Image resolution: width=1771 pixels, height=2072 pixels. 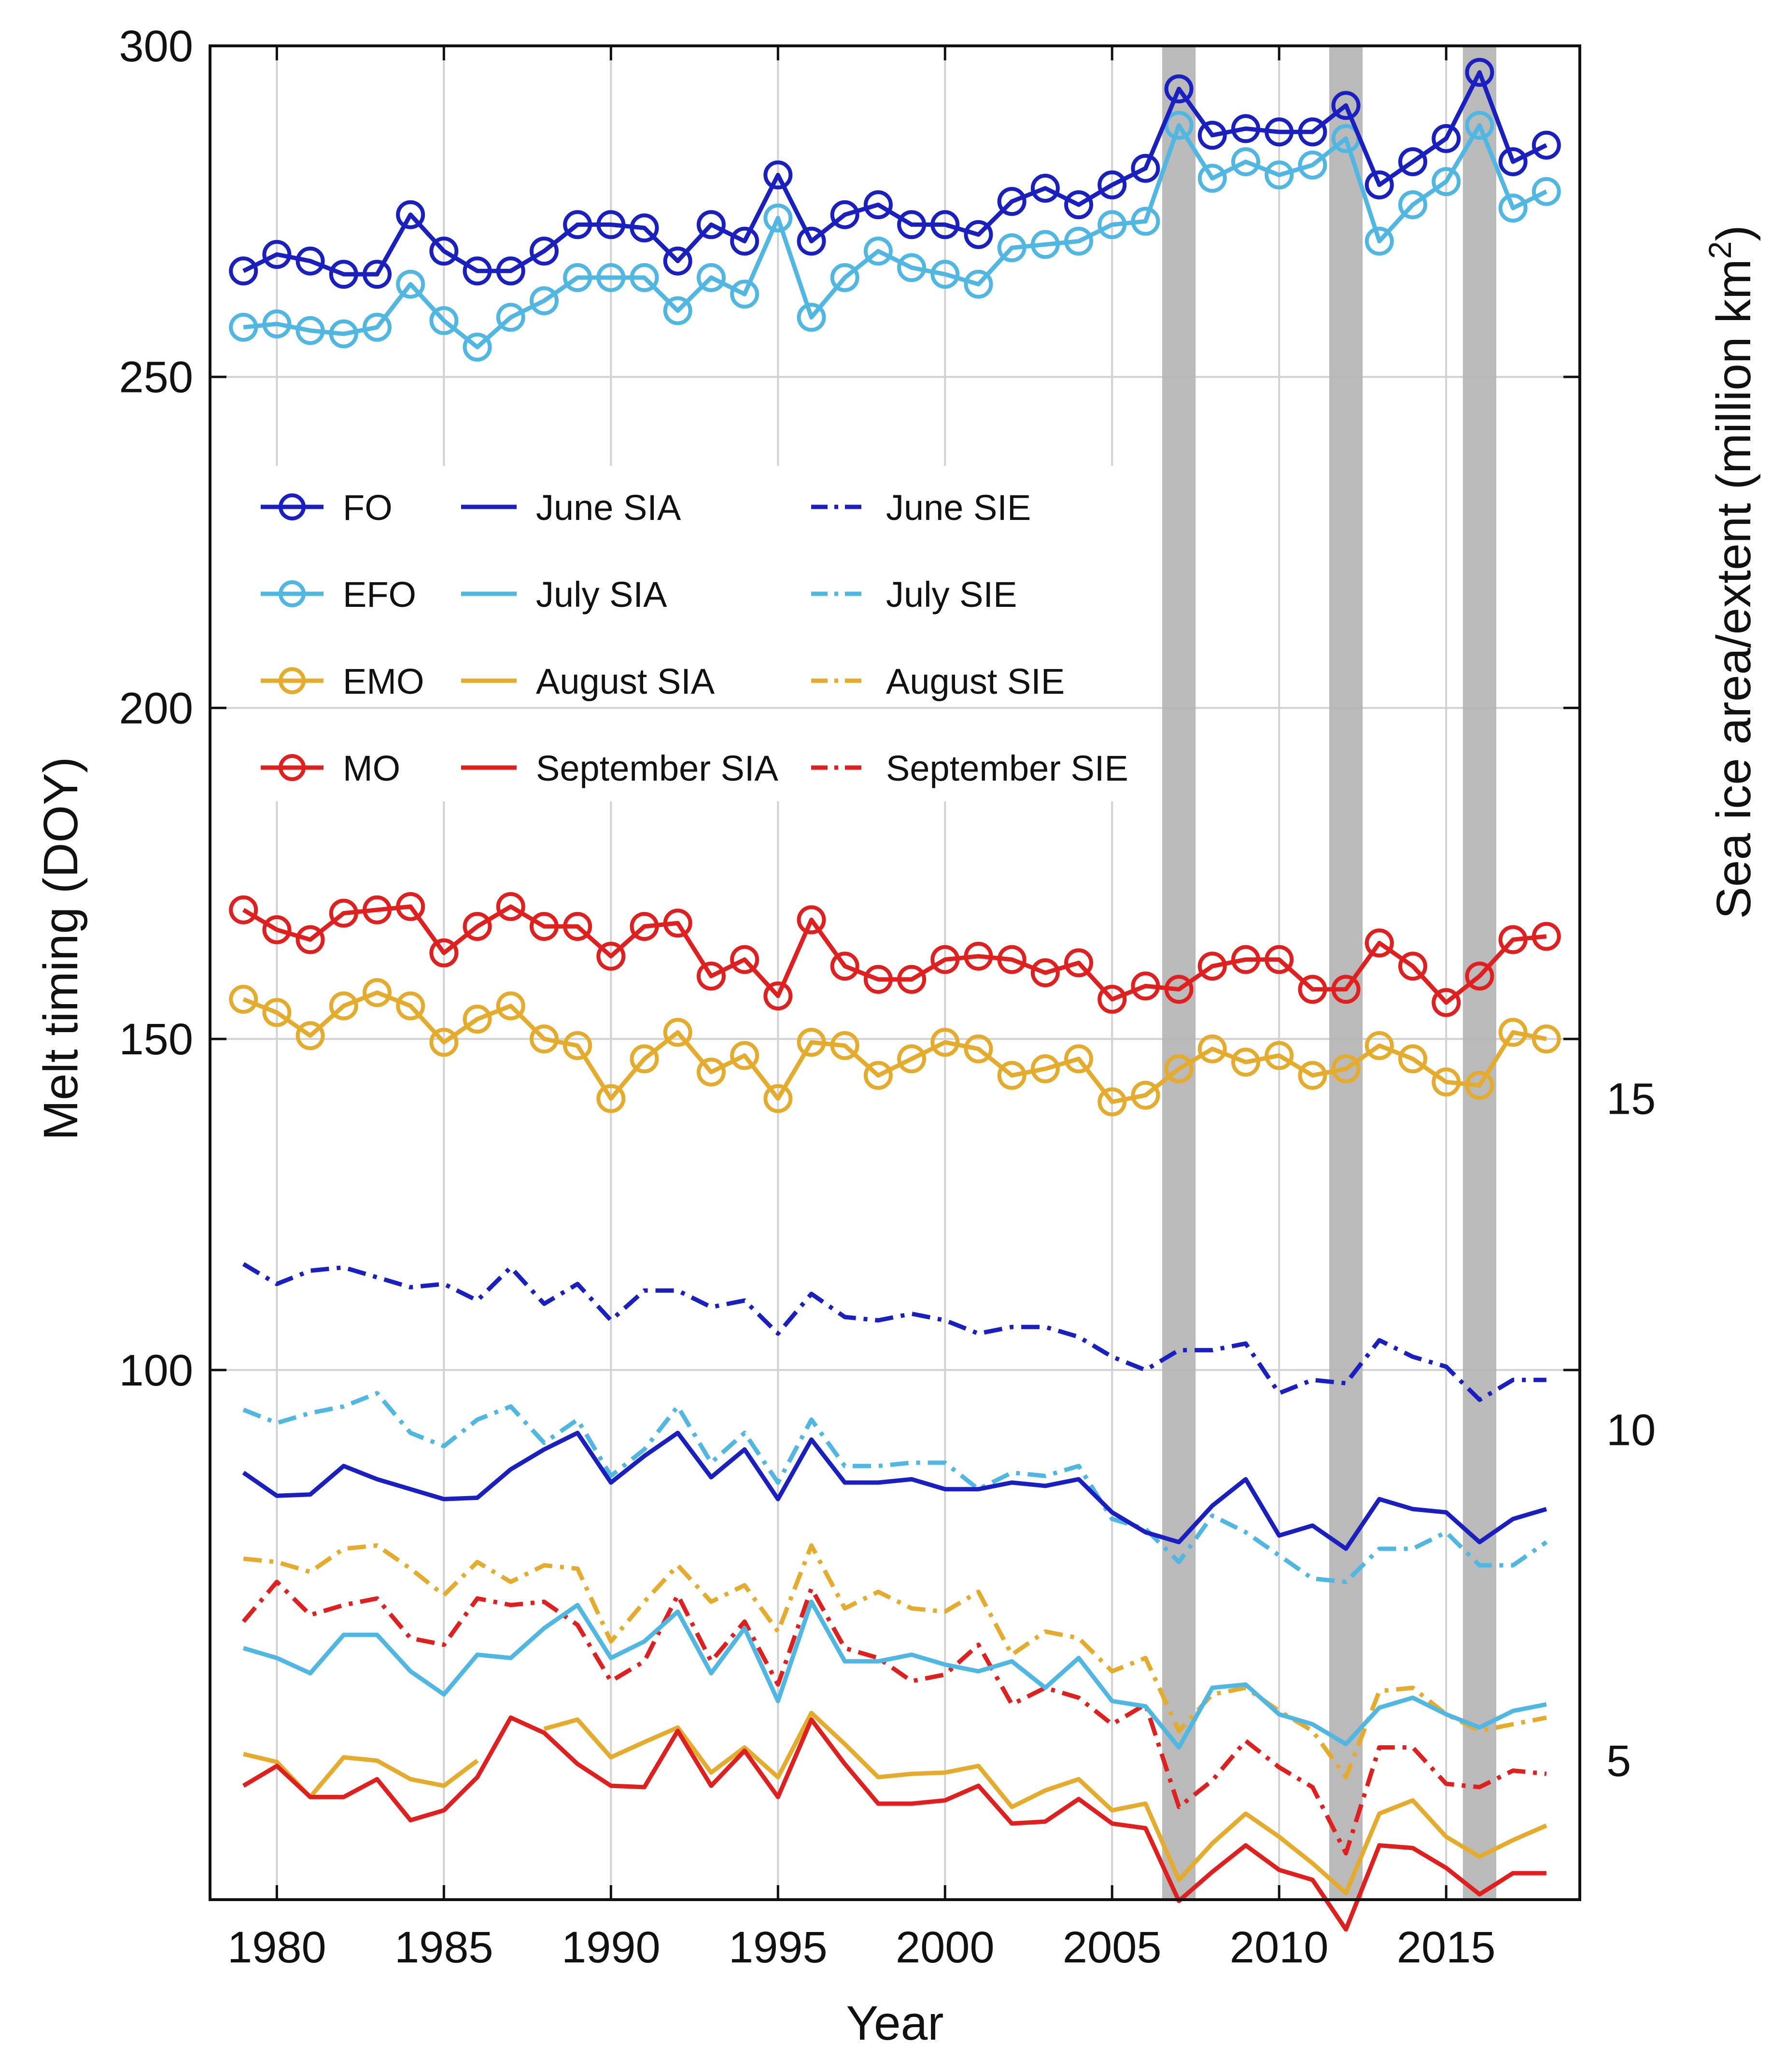 I want to click on legend-label: July SIA, so click(x=601, y=595).